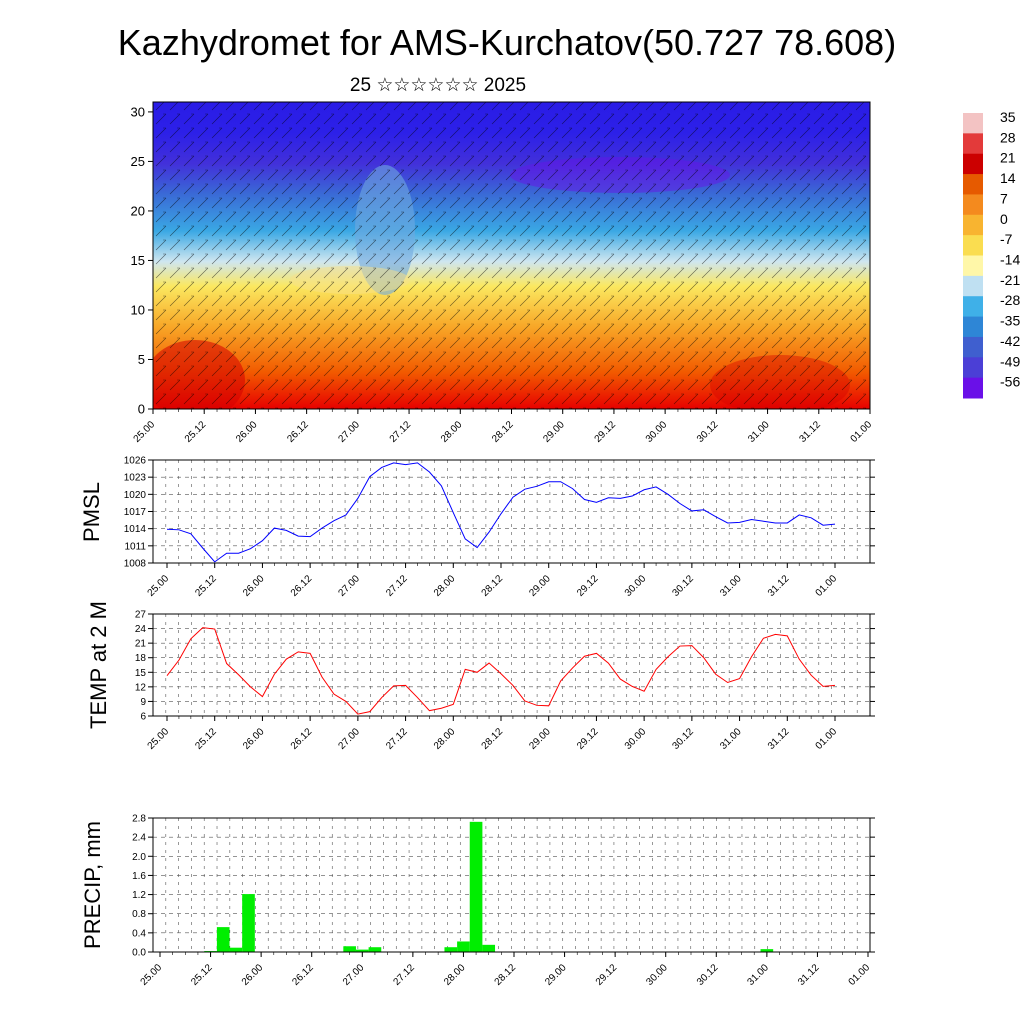 Image resolution: width=1024 pixels, height=1024 pixels. What do you see at coordinates (143, 717) in the screenshot?
I see `y-tick-label: 6` at bounding box center [143, 717].